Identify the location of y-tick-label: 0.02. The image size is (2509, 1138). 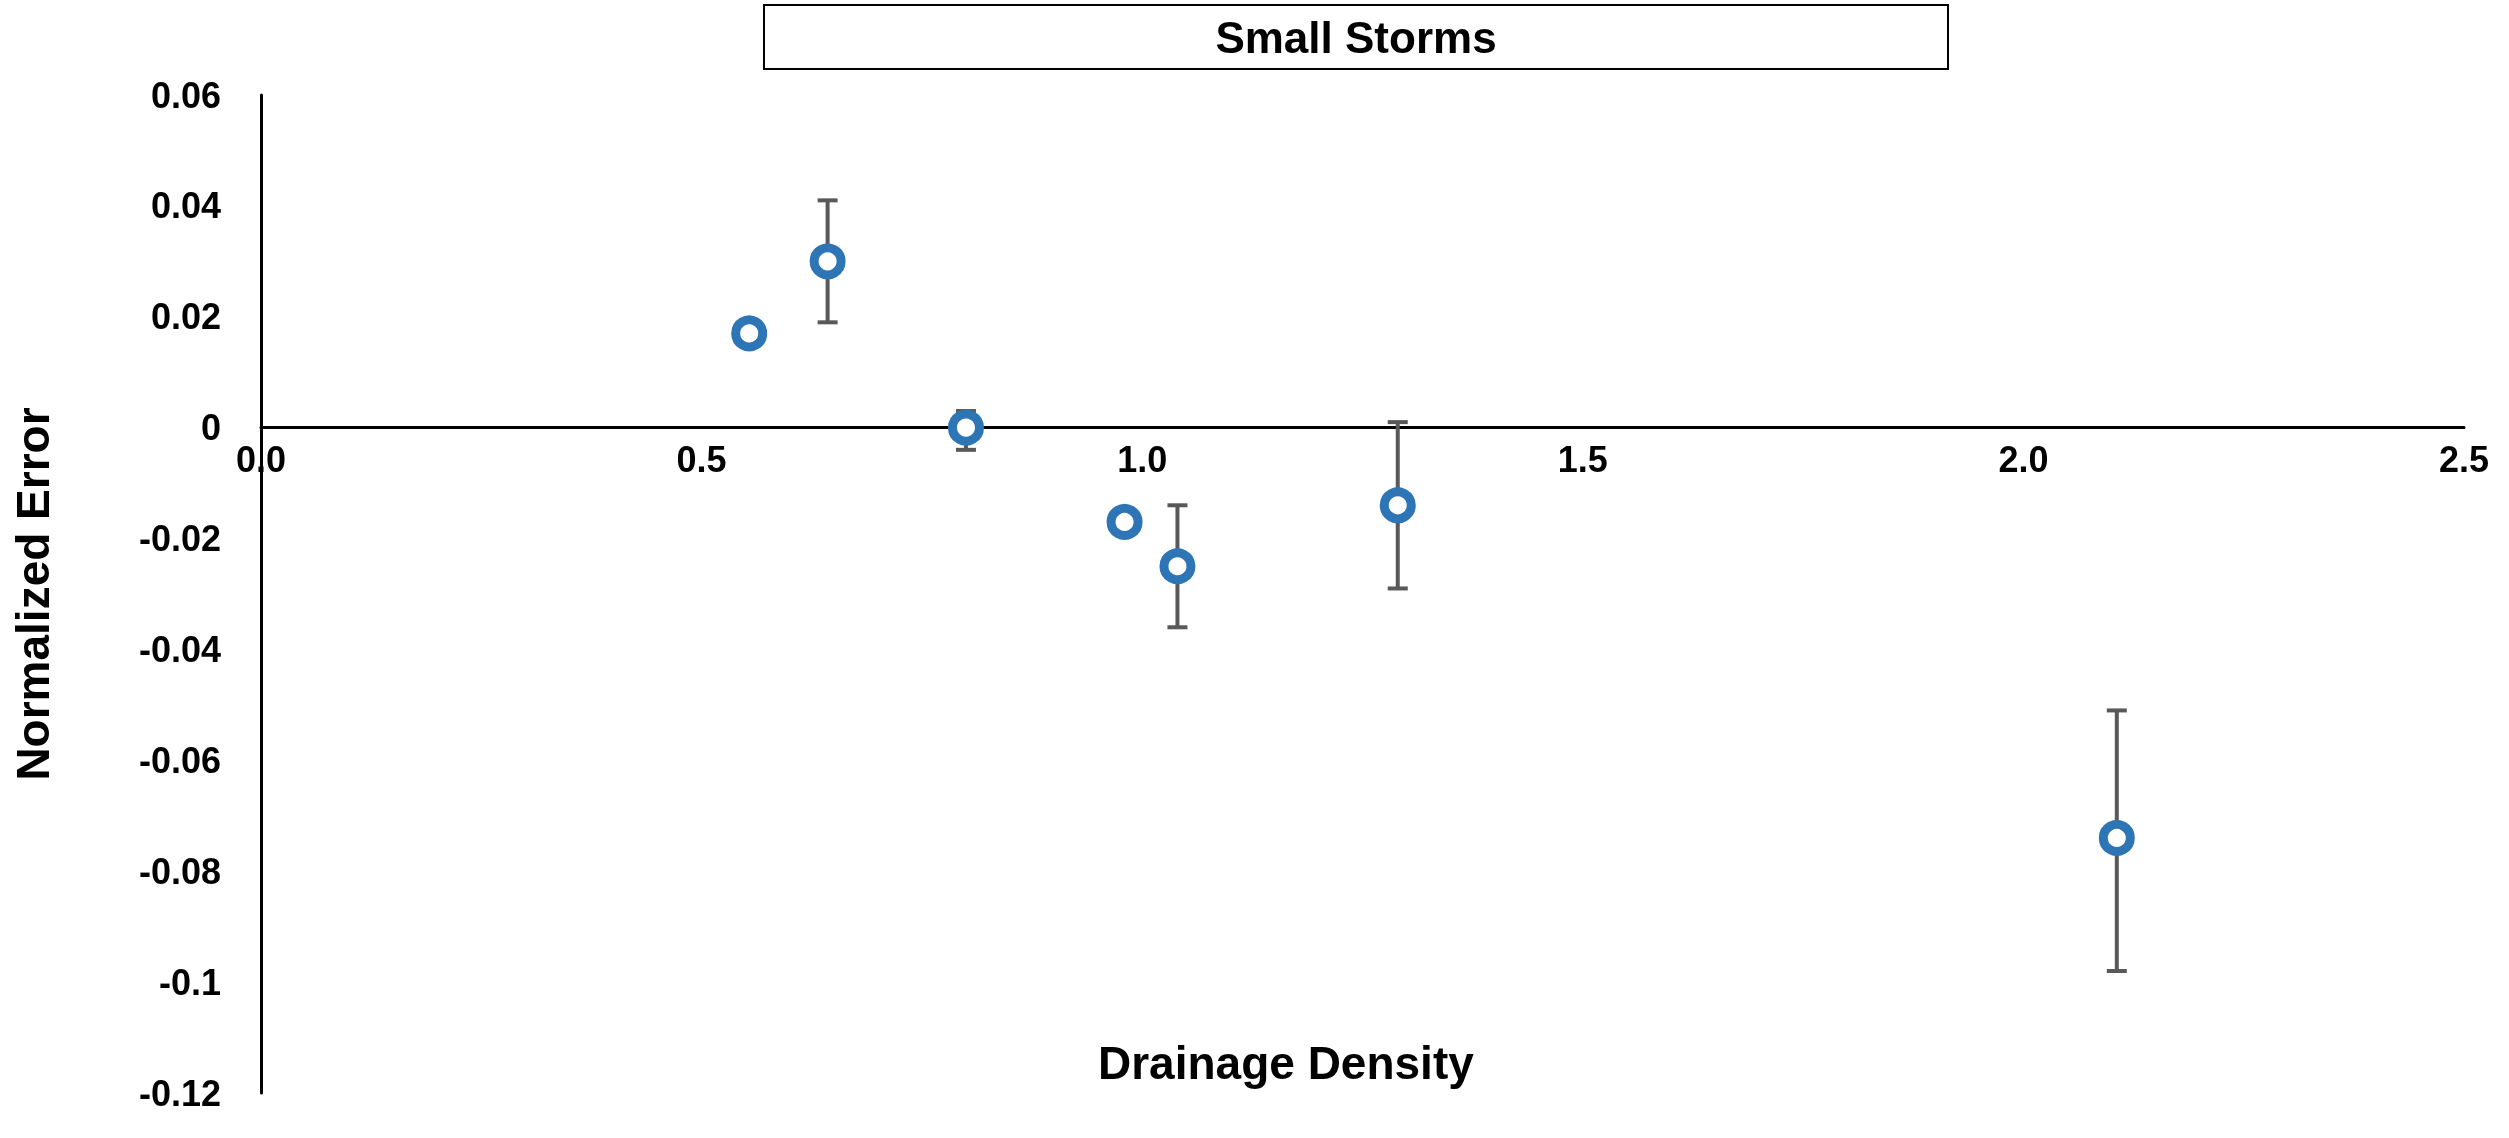
(185, 317).